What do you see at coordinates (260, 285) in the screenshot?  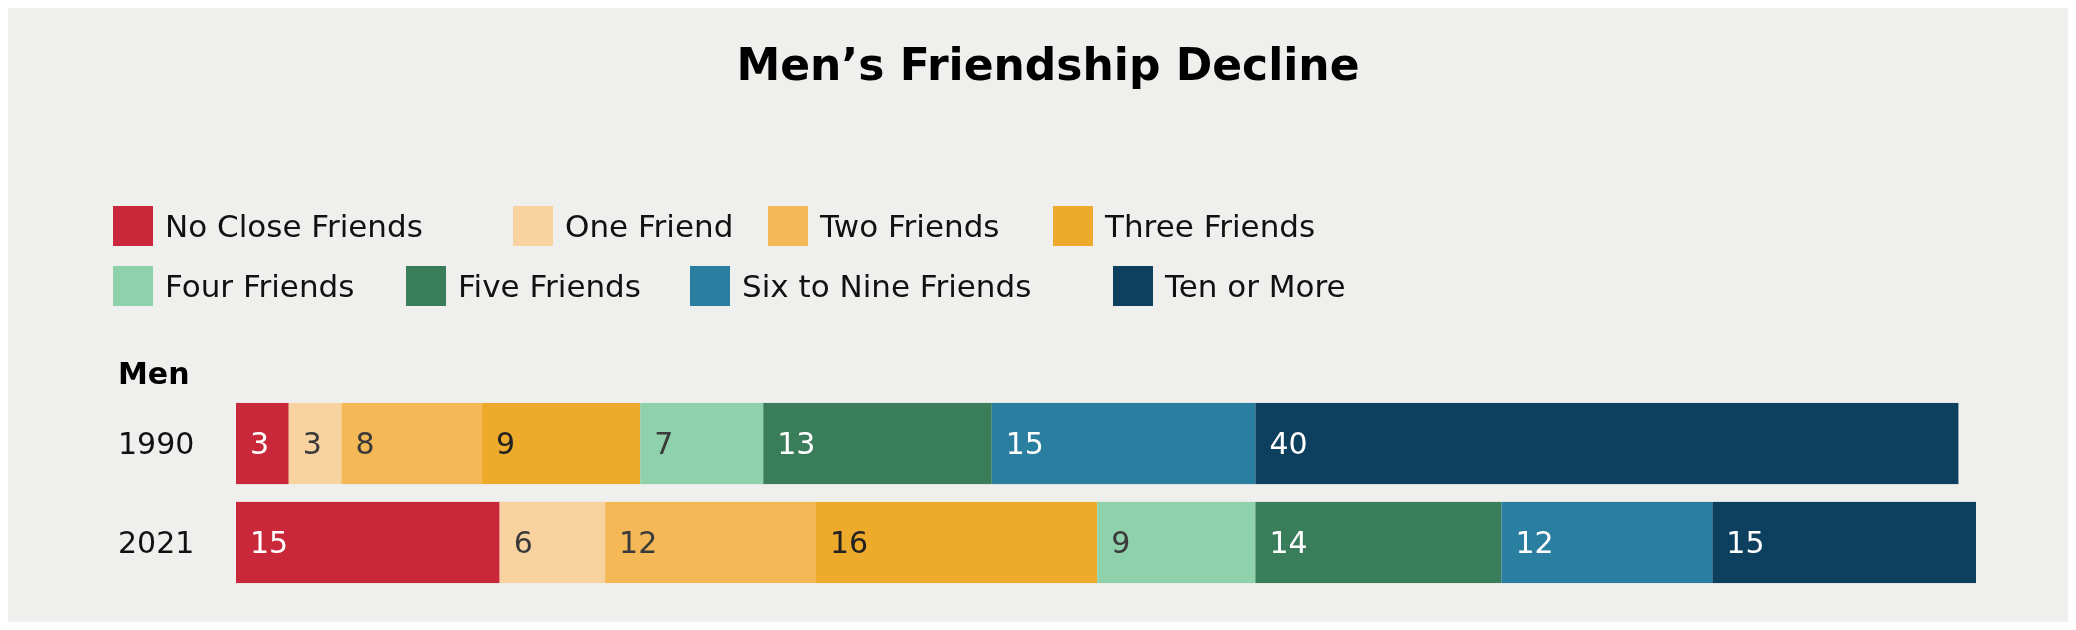 I see `legend-label: Four Friends` at bounding box center [260, 285].